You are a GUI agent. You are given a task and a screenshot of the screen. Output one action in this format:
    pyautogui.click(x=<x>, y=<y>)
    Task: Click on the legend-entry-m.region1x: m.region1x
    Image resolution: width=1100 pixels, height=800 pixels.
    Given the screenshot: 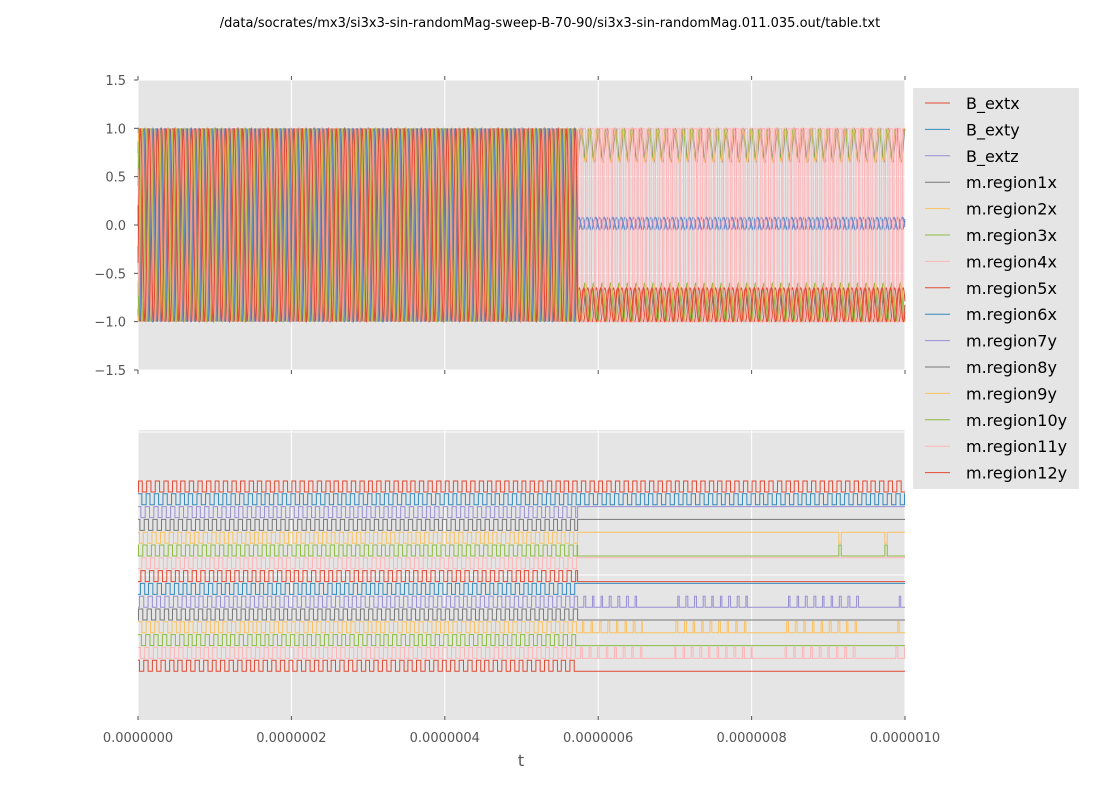 What is the action you would take?
    pyautogui.click(x=1011, y=182)
    